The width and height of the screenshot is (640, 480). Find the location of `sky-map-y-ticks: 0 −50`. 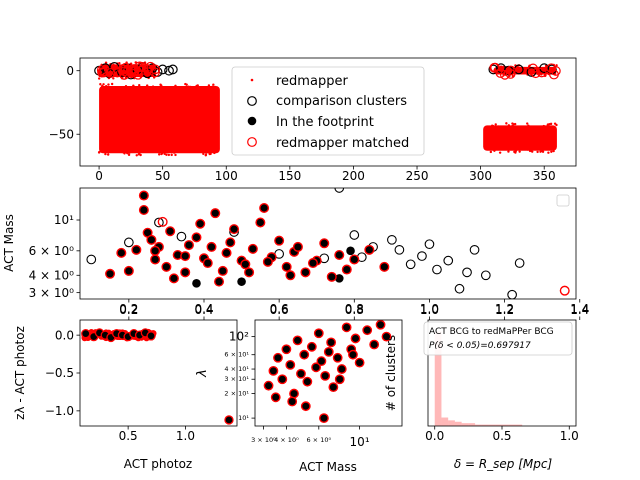

sky-map-y-ticks: 0 −50 is located at coordinates (64, 102).